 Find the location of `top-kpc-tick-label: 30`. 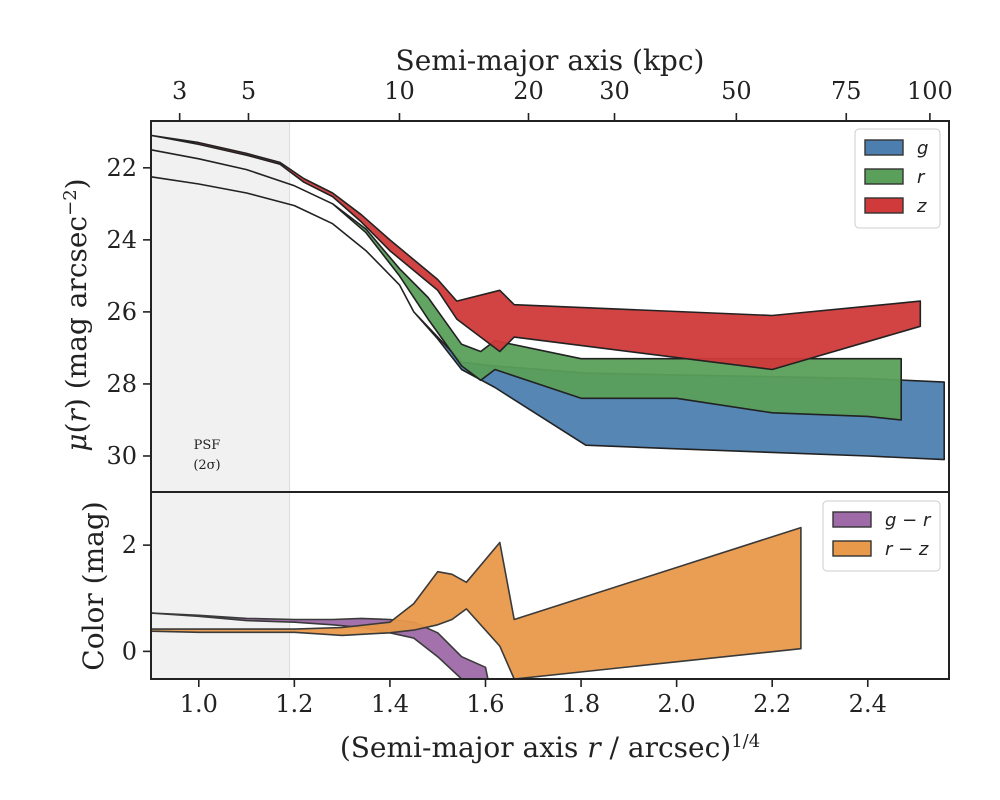

top-kpc-tick-label: 30 is located at coordinates (614, 91).